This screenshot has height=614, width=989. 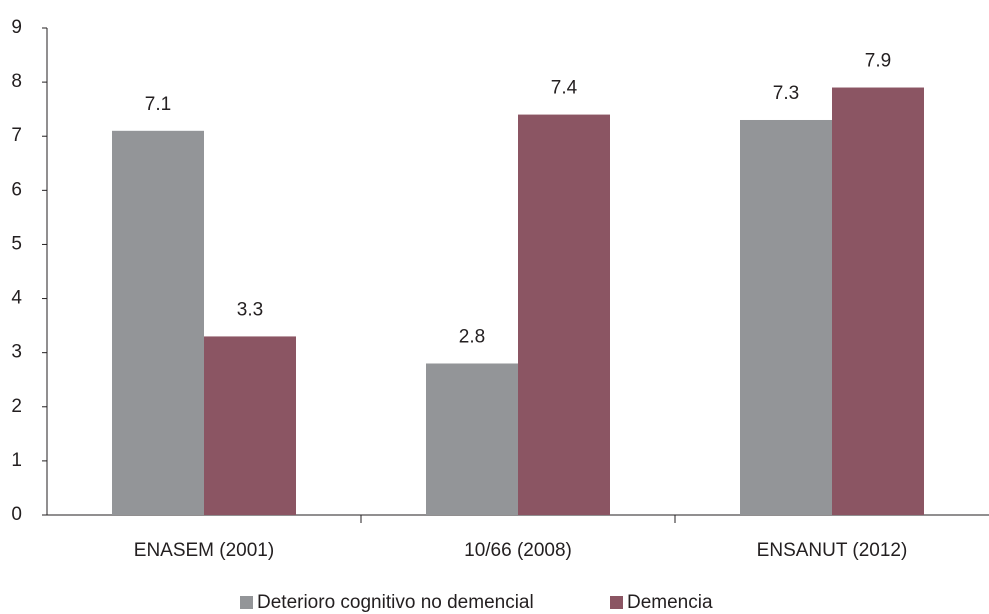 What do you see at coordinates (16, 406) in the screenshot?
I see `y-tick-label: 2` at bounding box center [16, 406].